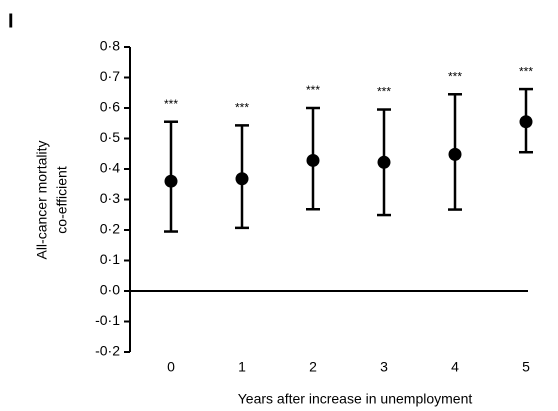  What do you see at coordinates (384, 367) in the screenshot?
I see `x-tick-label: 3` at bounding box center [384, 367].